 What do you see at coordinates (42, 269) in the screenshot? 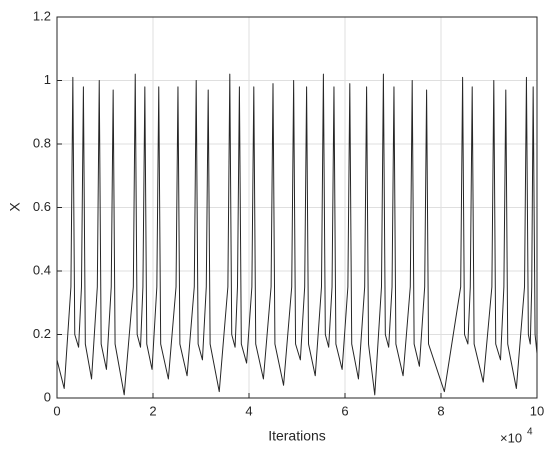
I see `y-tick-label: 0.4` at bounding box center [42, 269].